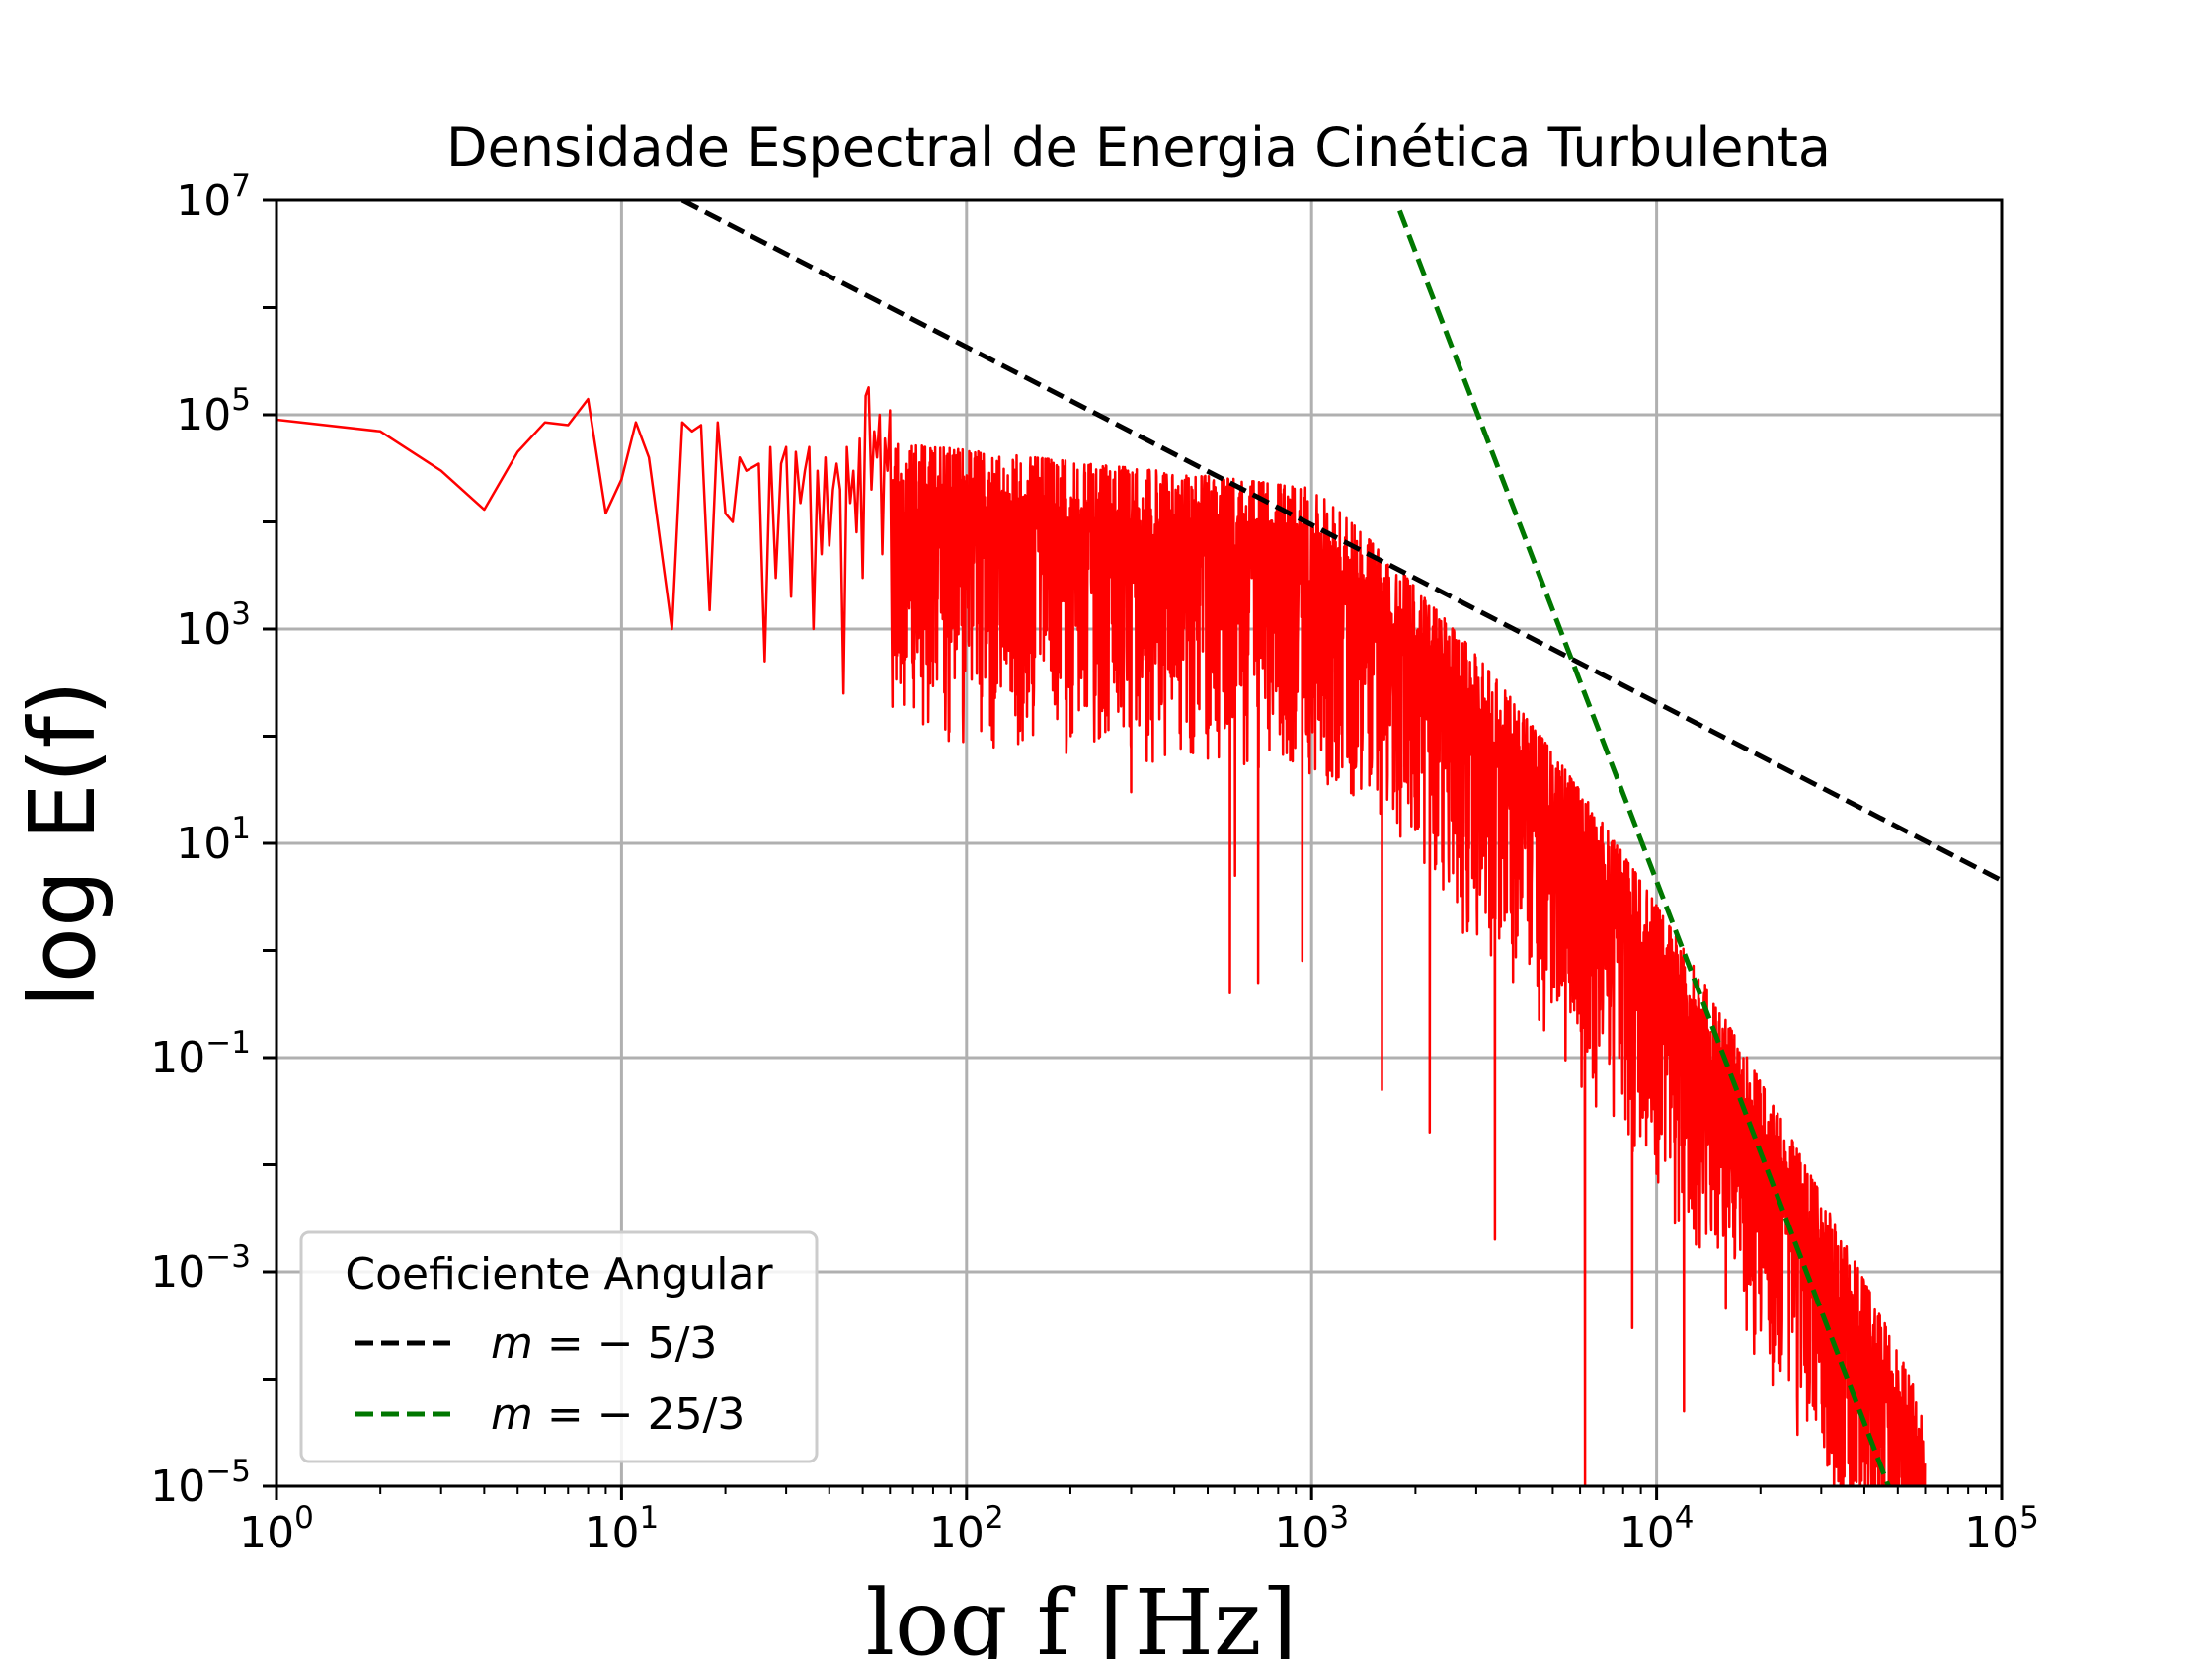 Image resolution: width=2212 pixels, height=1659 pixels. I want to click on y-axis-label: log E(f), so click(63, 844).